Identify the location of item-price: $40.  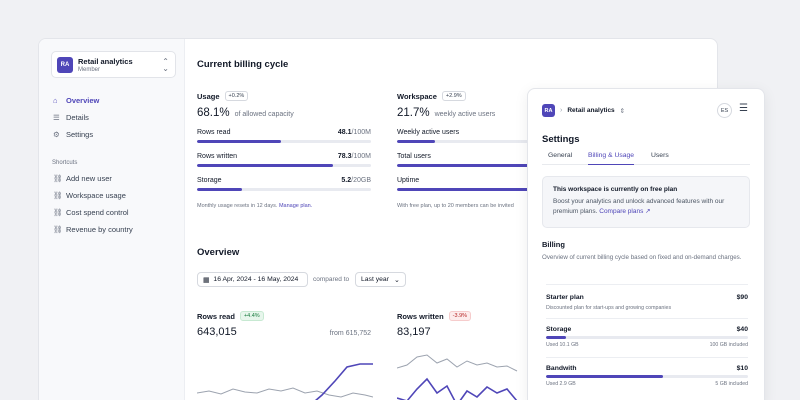
(742, 329).